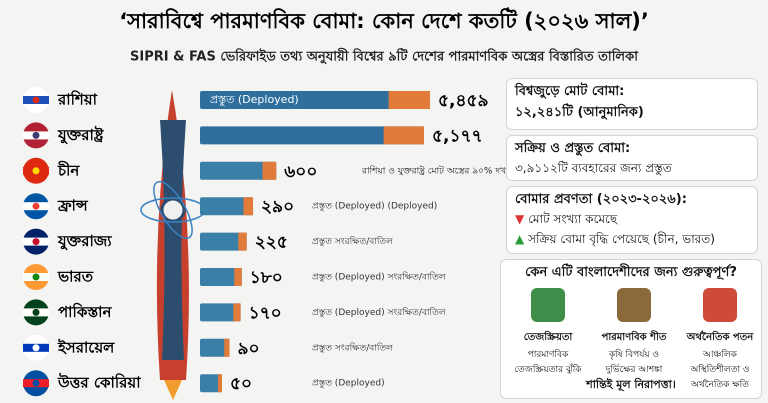  I want to click on item-text: কৃষি বিপর্যয় ও দুর্ভিক্ষের আশঙ্কা, so click(634, 362).